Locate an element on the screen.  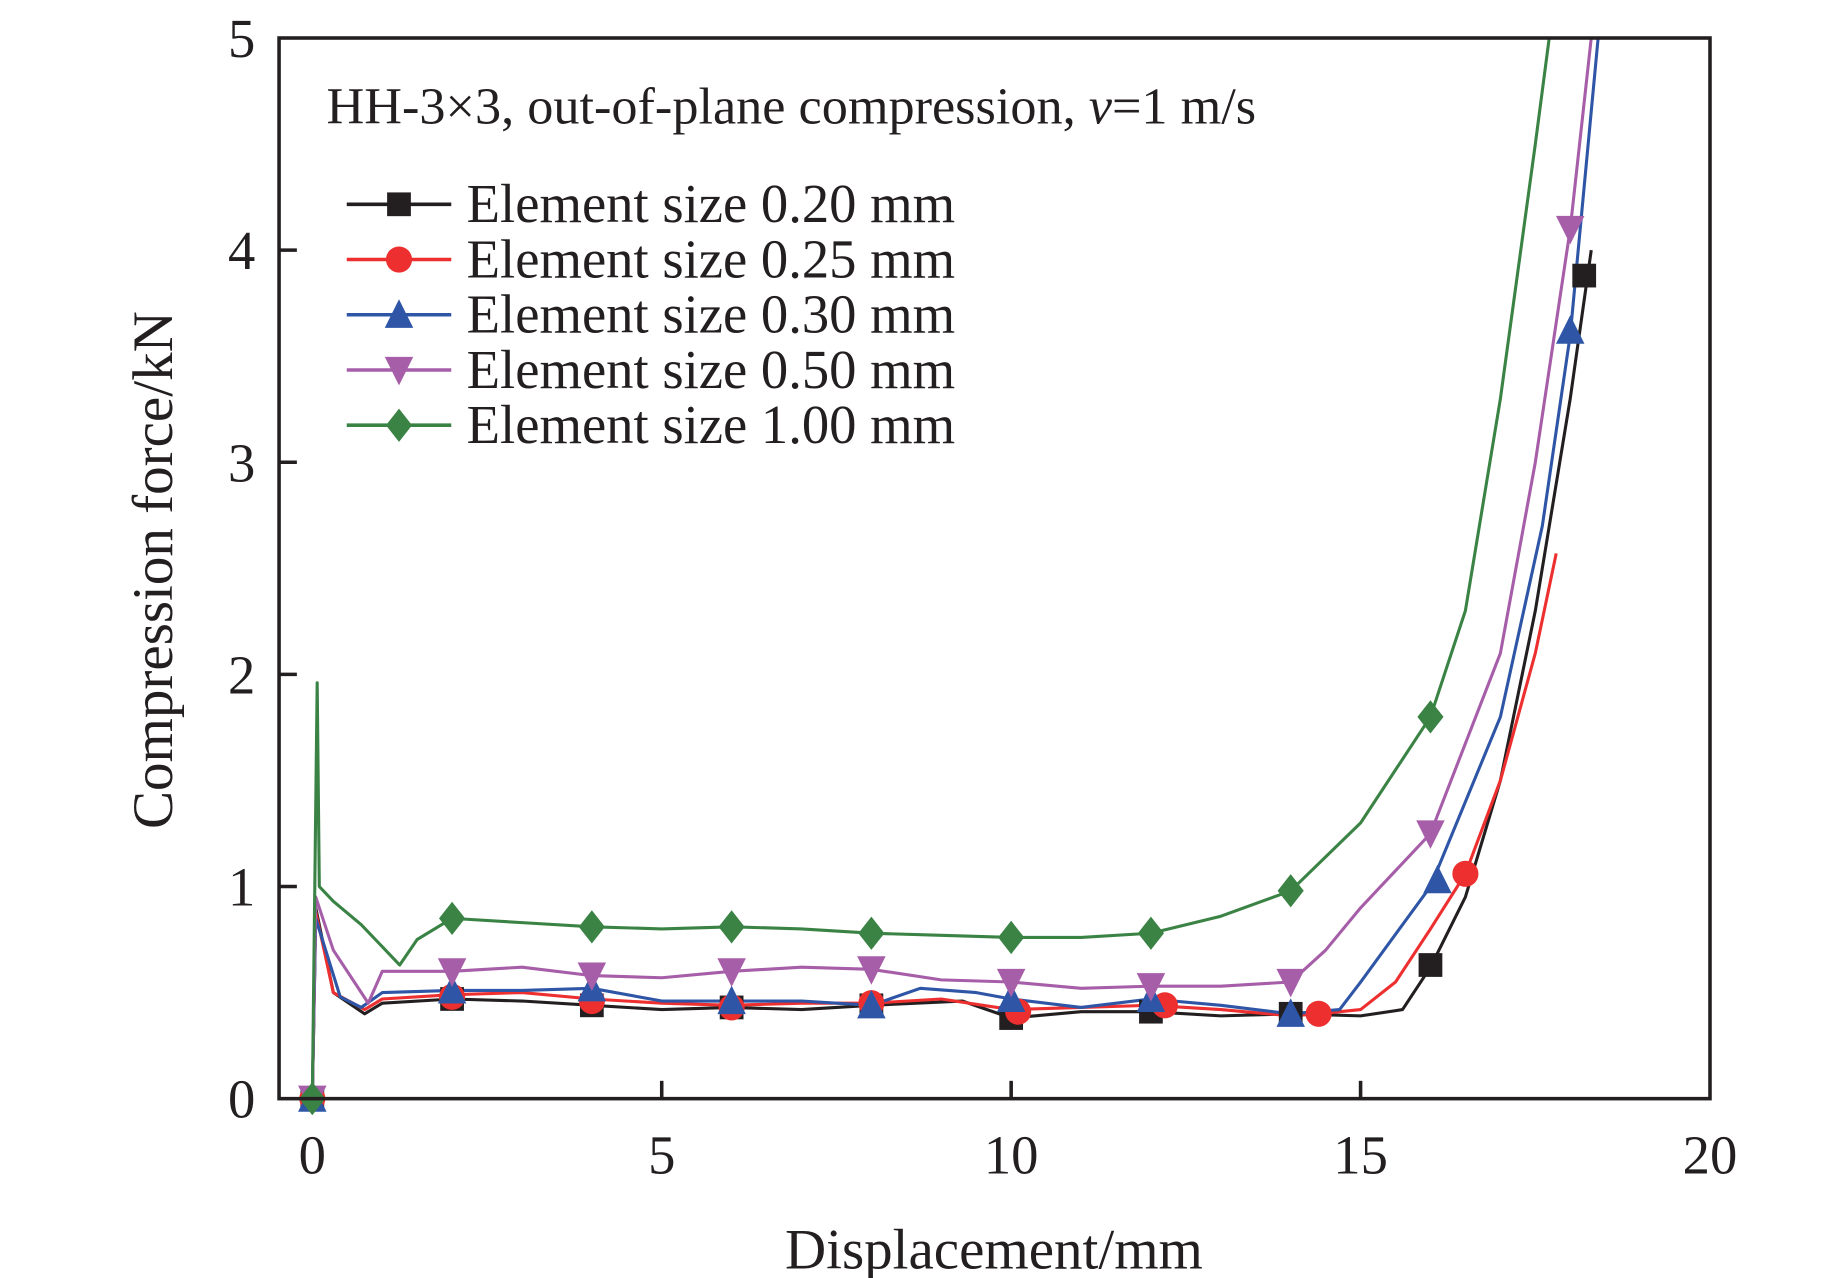
x-tick-label: 15 is located at coordinates (1360, 1154).